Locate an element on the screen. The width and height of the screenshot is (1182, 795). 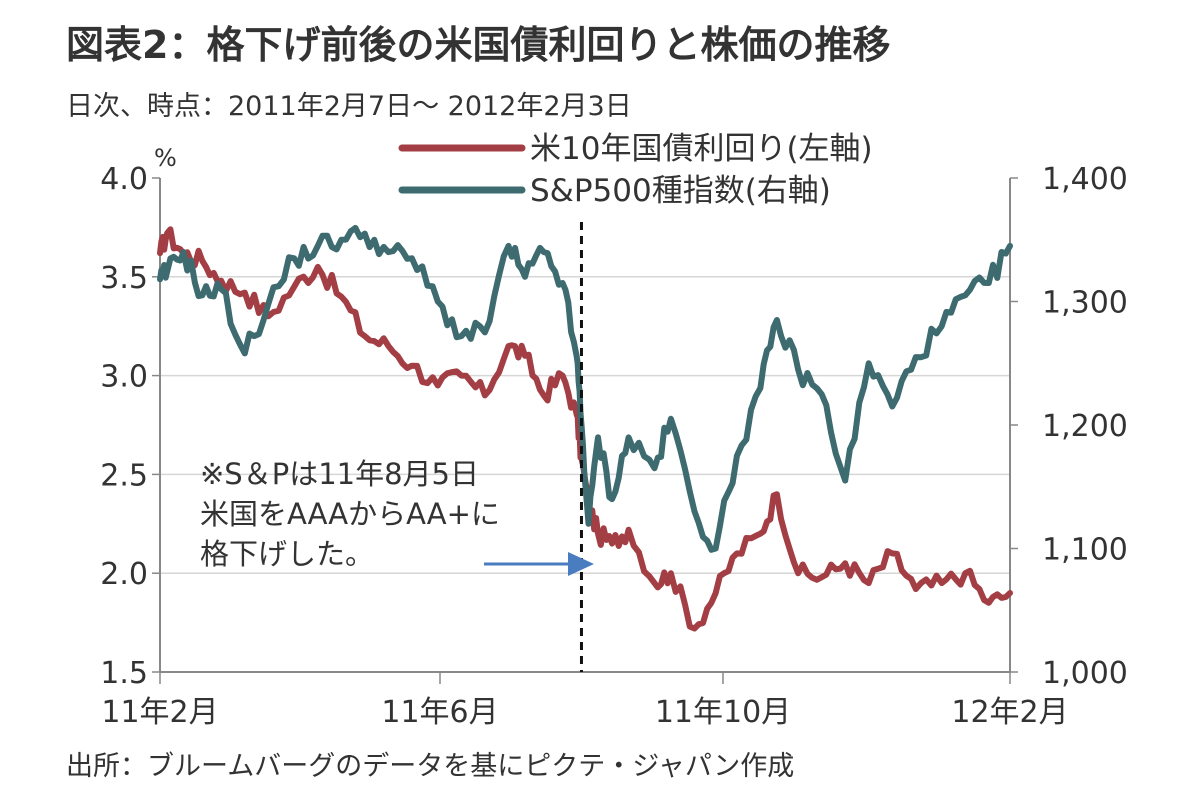
annotation-text-line: 格下げした。 is located at coordinates (287, 554).